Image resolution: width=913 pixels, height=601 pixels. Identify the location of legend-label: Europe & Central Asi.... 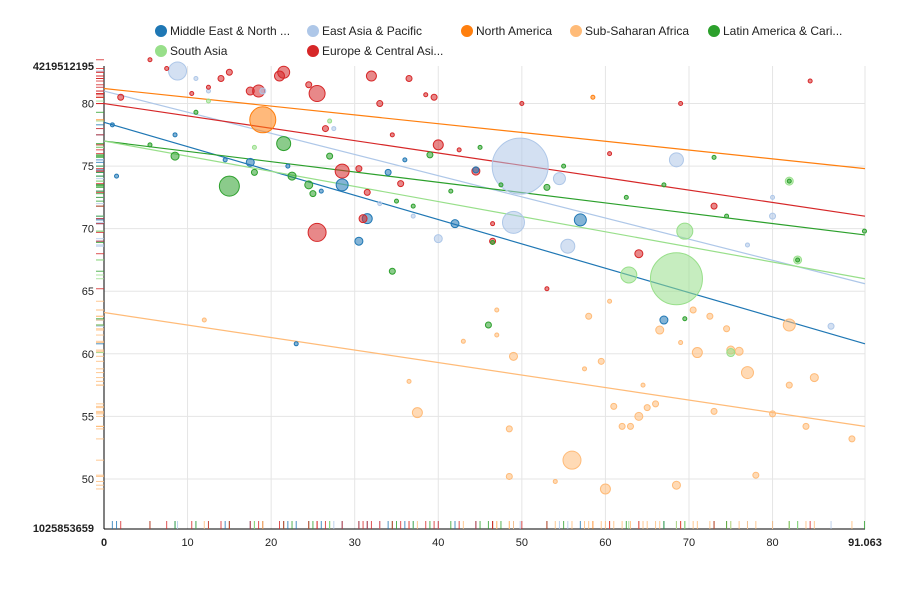
(382, 51).